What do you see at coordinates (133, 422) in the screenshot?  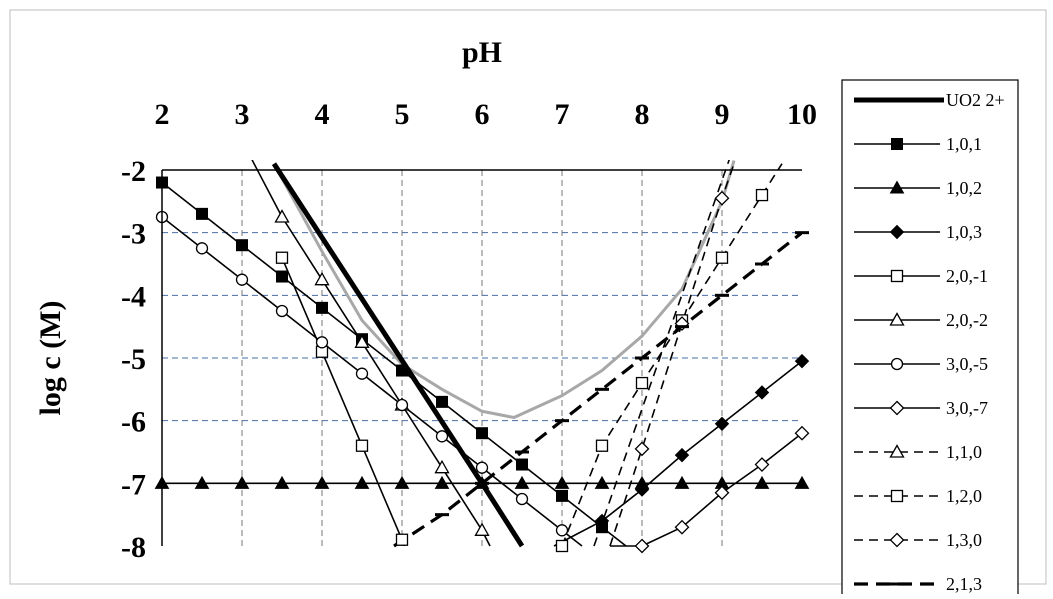 I see `y-tick-label: -6` at bounding box center [133, 422].